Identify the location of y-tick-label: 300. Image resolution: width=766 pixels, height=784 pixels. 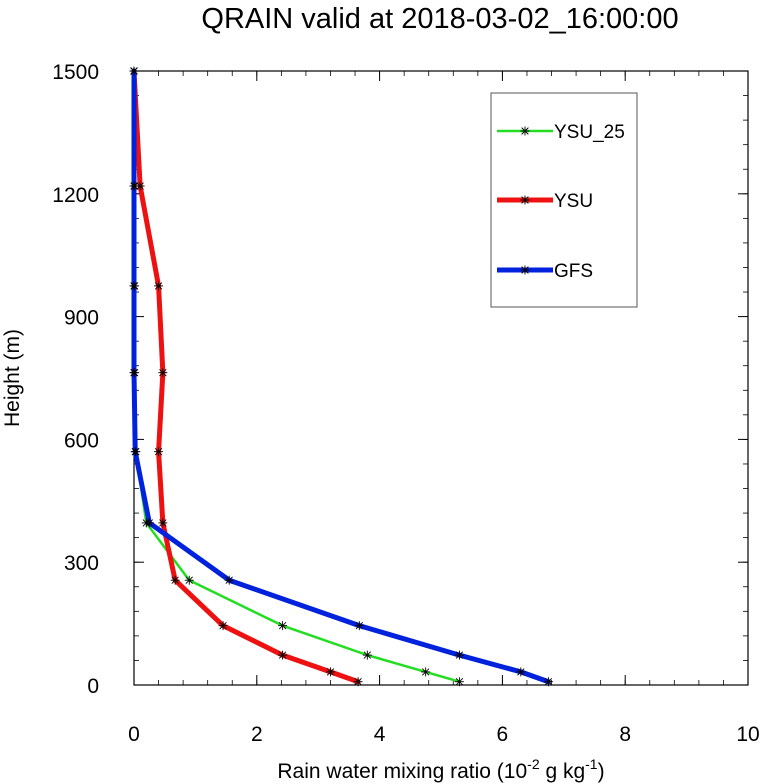
(81, 563).